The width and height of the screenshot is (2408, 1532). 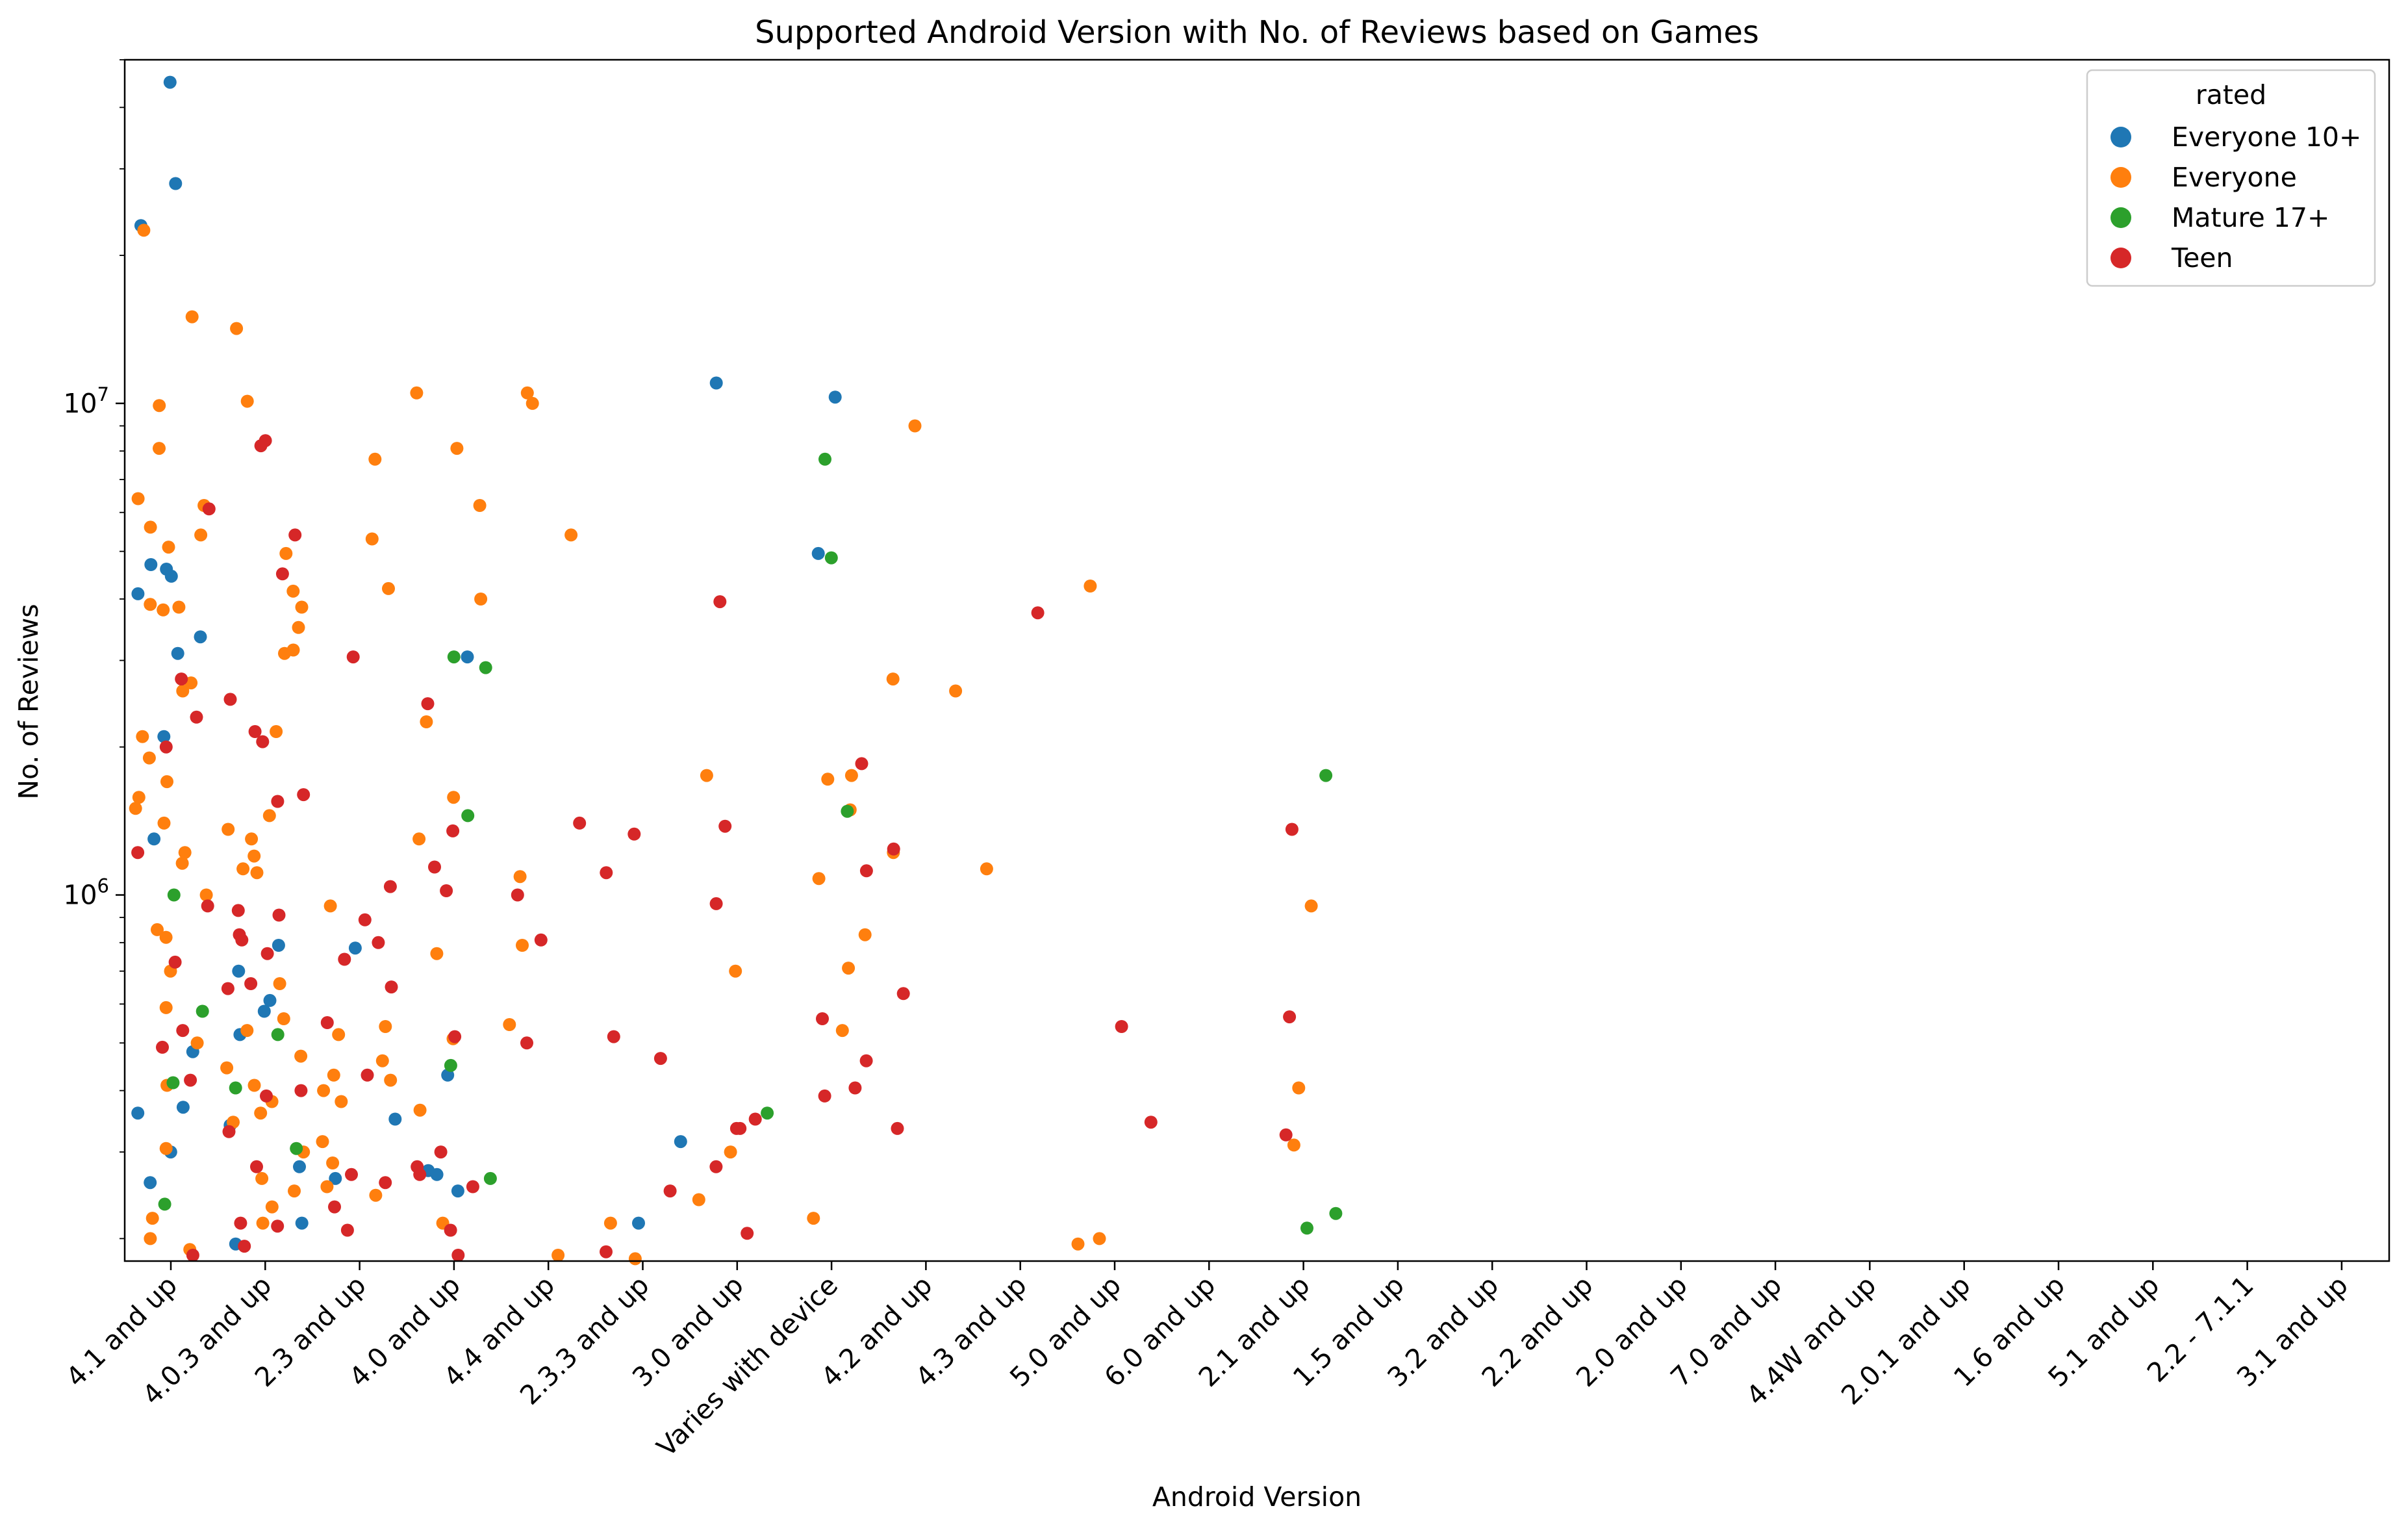 What do you see at coordinates (2234, 177) in the screenshot?
I see `legend-entry-label: Everyone` at bounding box center [2234, 177].